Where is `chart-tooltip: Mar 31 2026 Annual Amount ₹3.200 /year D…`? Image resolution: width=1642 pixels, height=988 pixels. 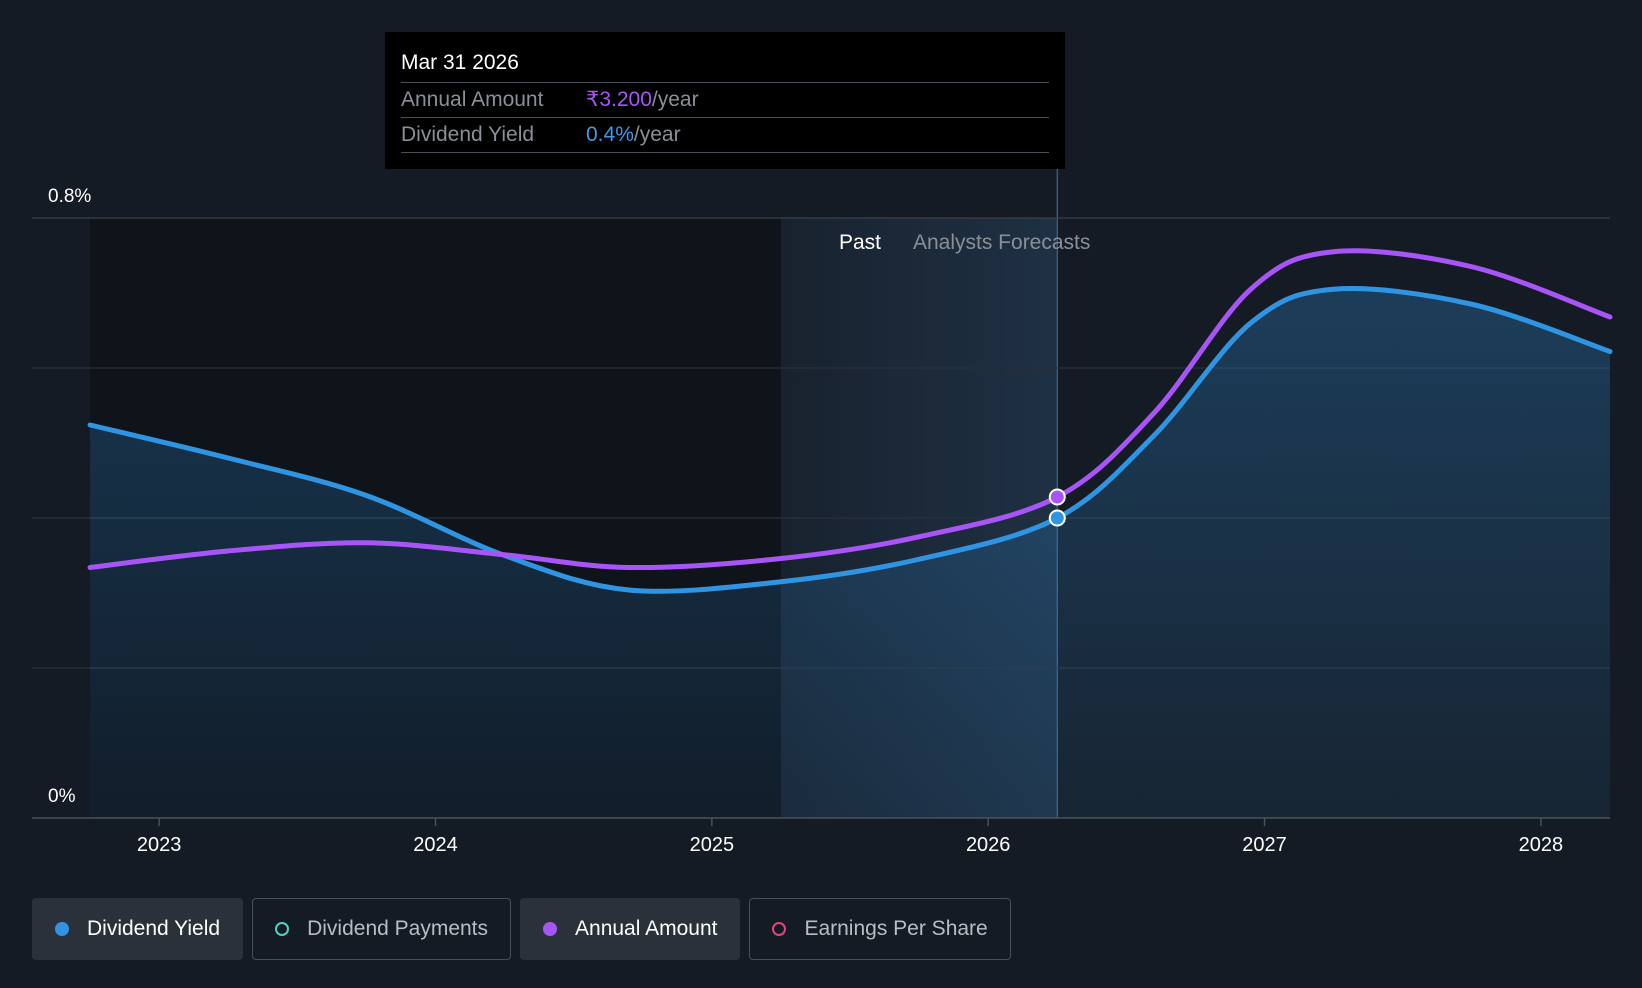 chart-tooltip: Mar 31 2026 Annual Amount ₹3.200 /year D… is located at coordinates (725, 100).